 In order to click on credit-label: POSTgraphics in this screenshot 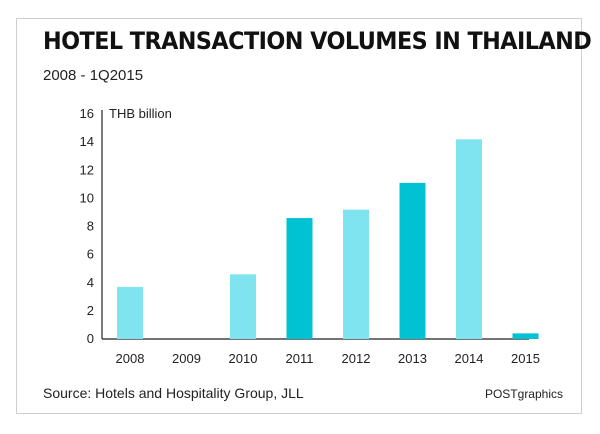, I will do `click(523, 394)`.